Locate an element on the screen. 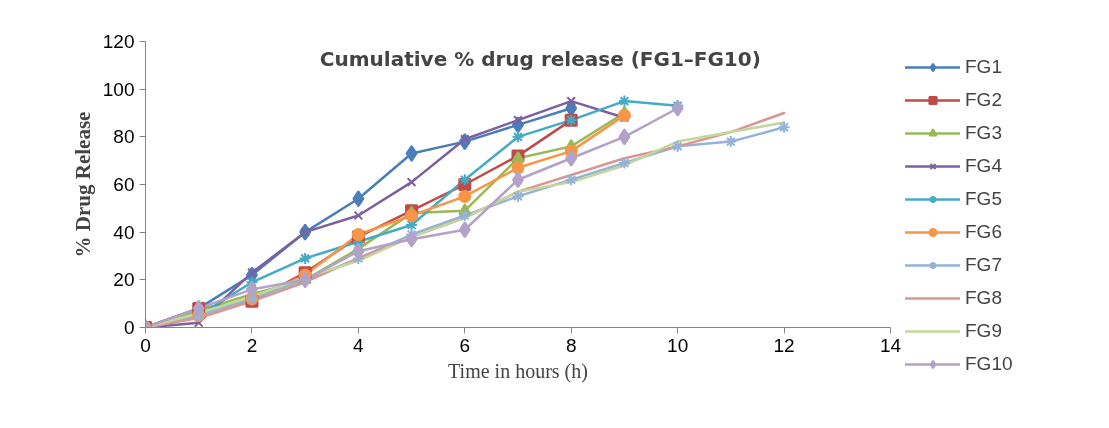 This screenshot has height=428, width=1109. legend-label: FG6 is located at coordinates (983, 232).